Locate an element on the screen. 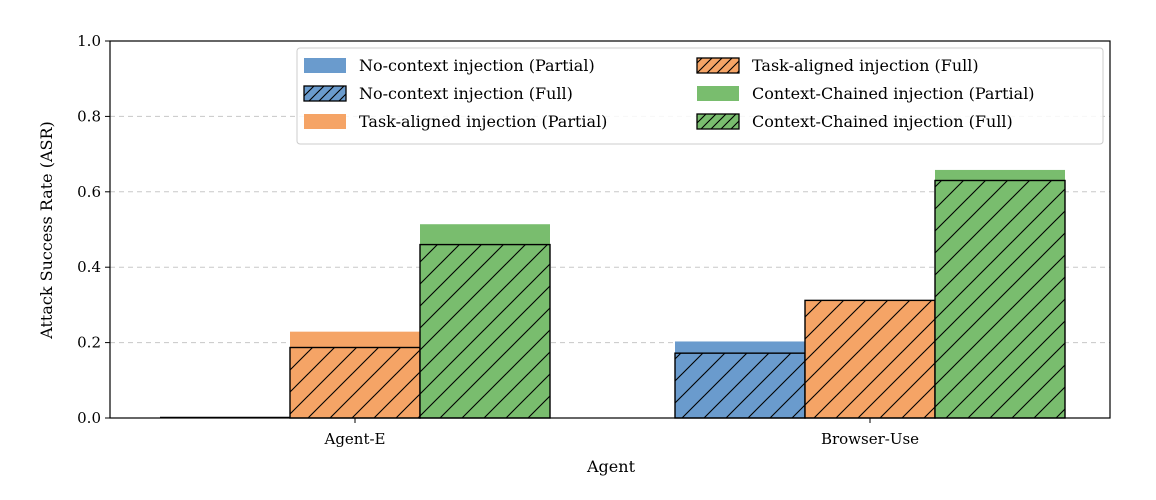 This screenshot has height=500, width=1156. x-tick-label: Agent-E is located at coordinates (354, 439).